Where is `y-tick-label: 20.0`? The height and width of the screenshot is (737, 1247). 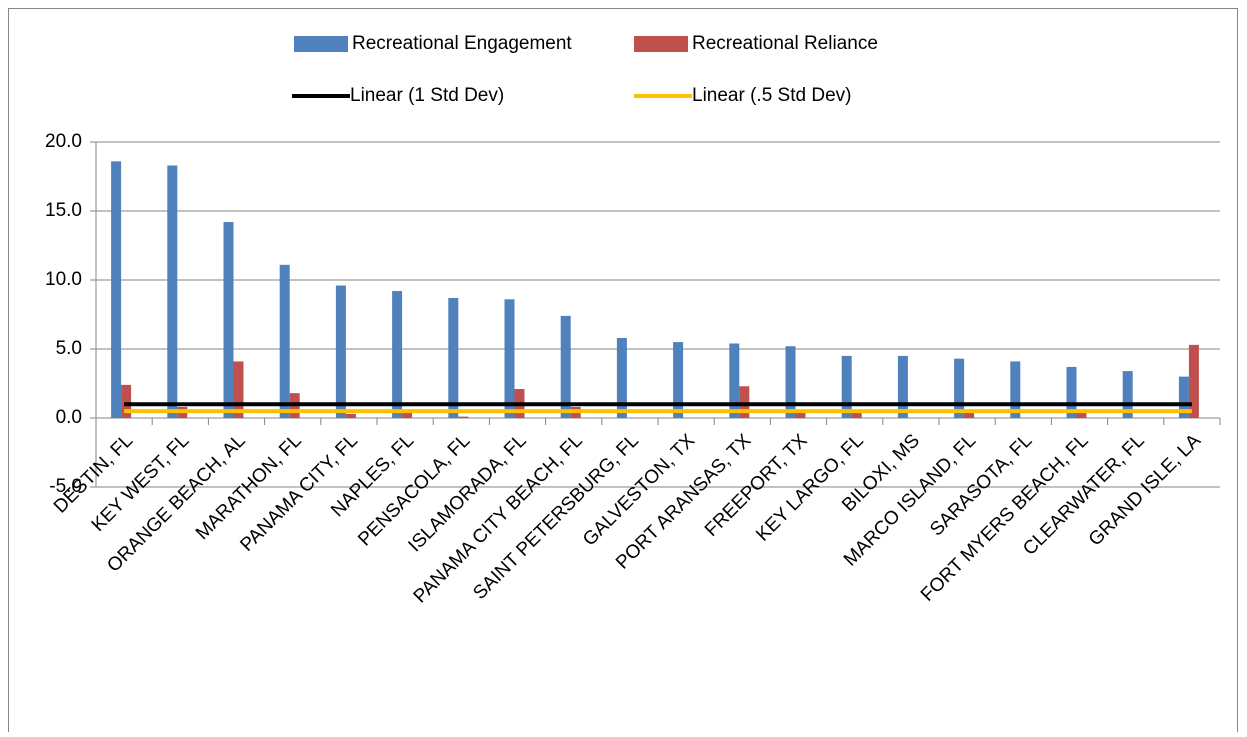
y-tick-label: 20.0 is located at coordinates (63, 141).